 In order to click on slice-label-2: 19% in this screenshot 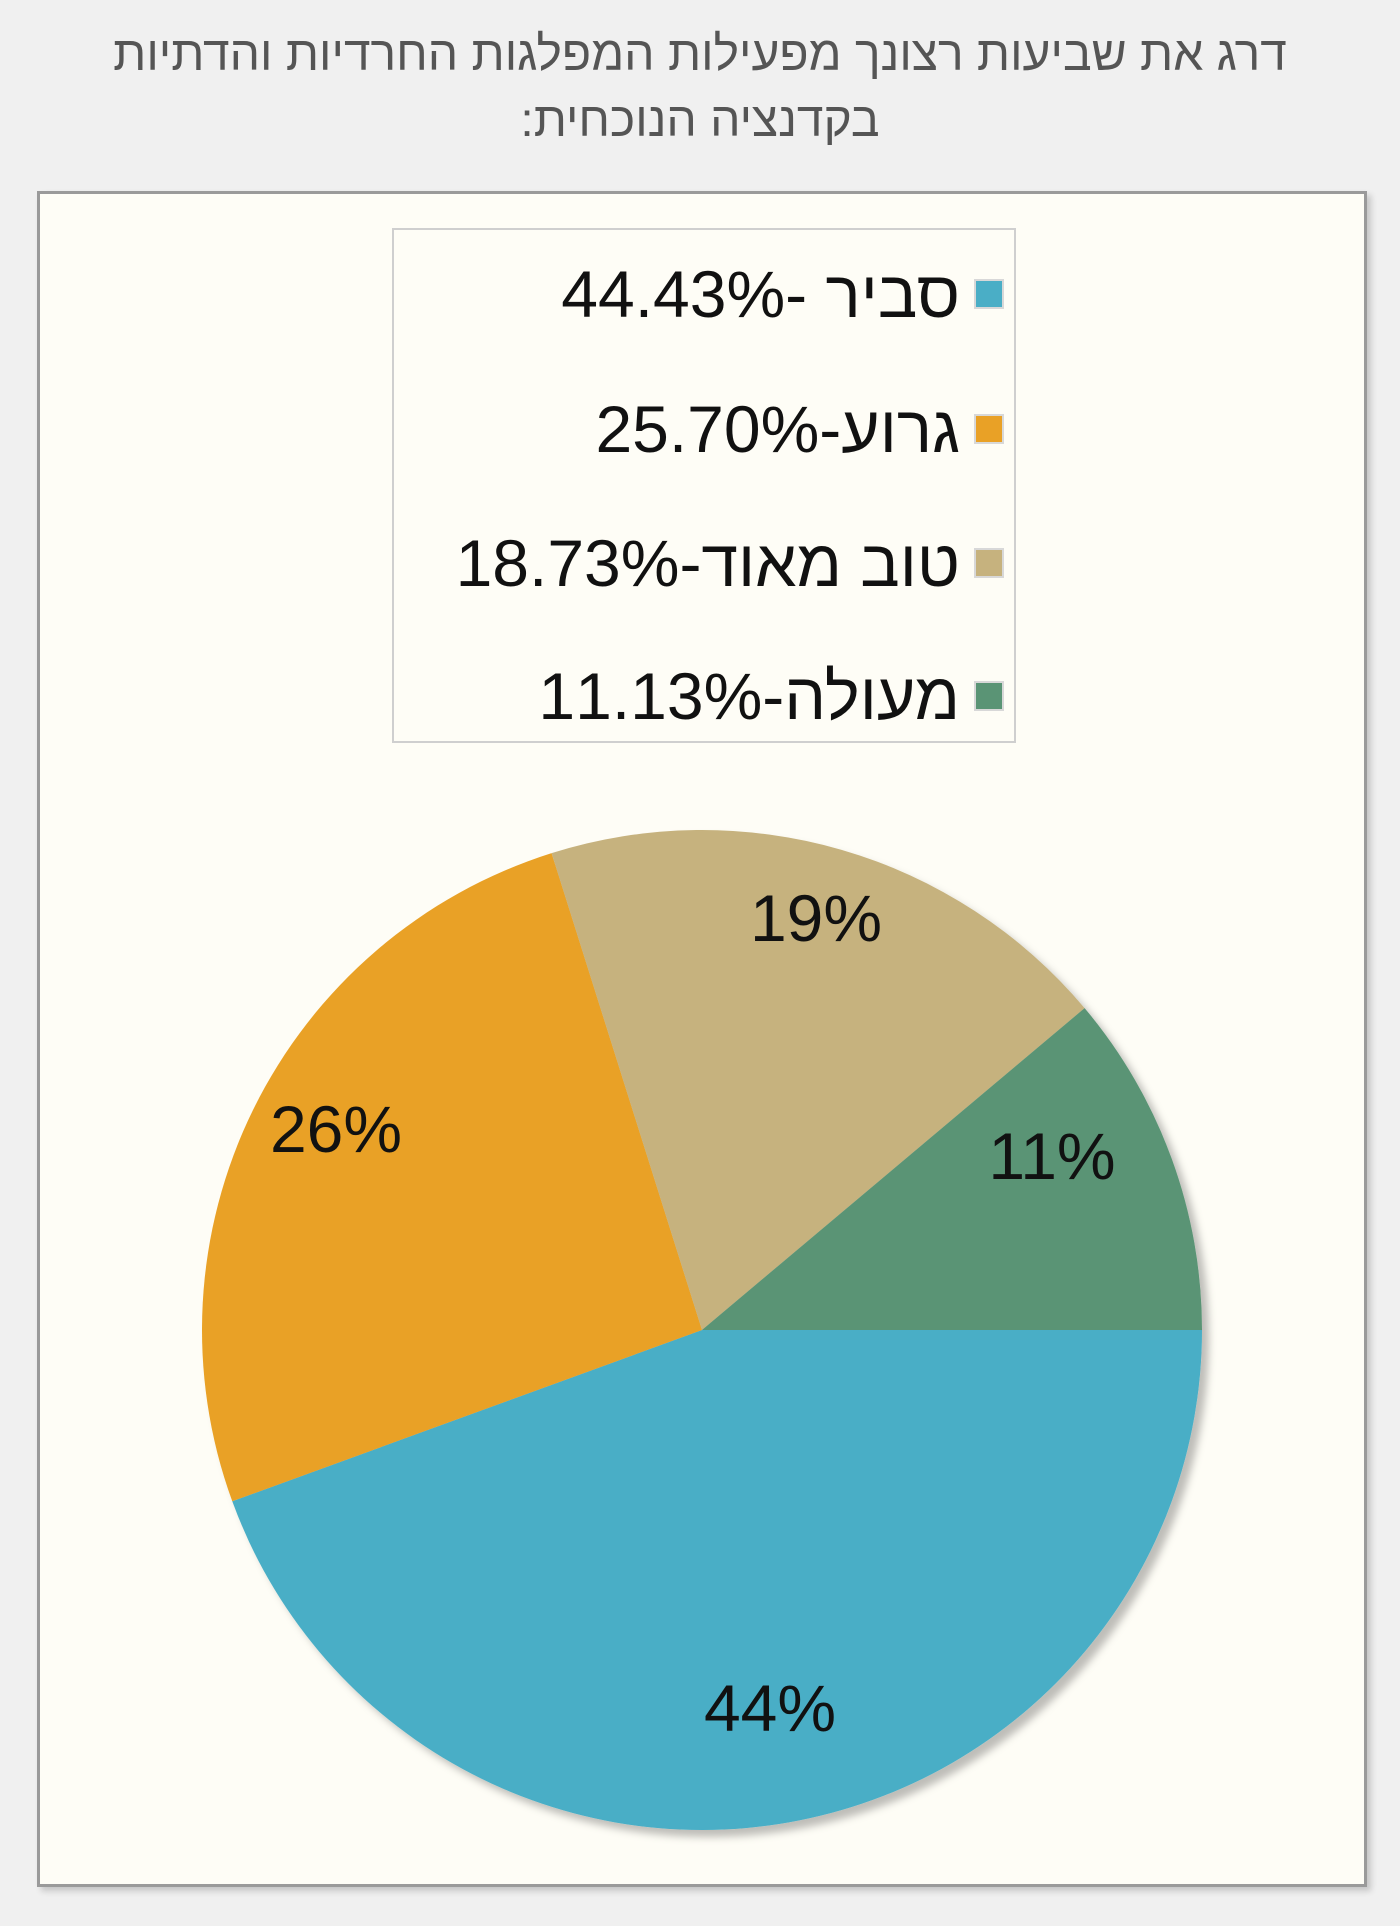, I will do `click(816, 918)`.